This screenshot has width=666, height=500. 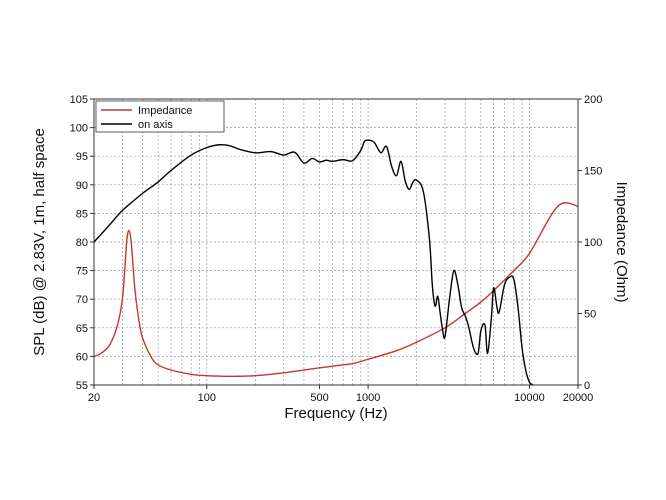 I want to click on legend-box, so click(x=160, y=116).